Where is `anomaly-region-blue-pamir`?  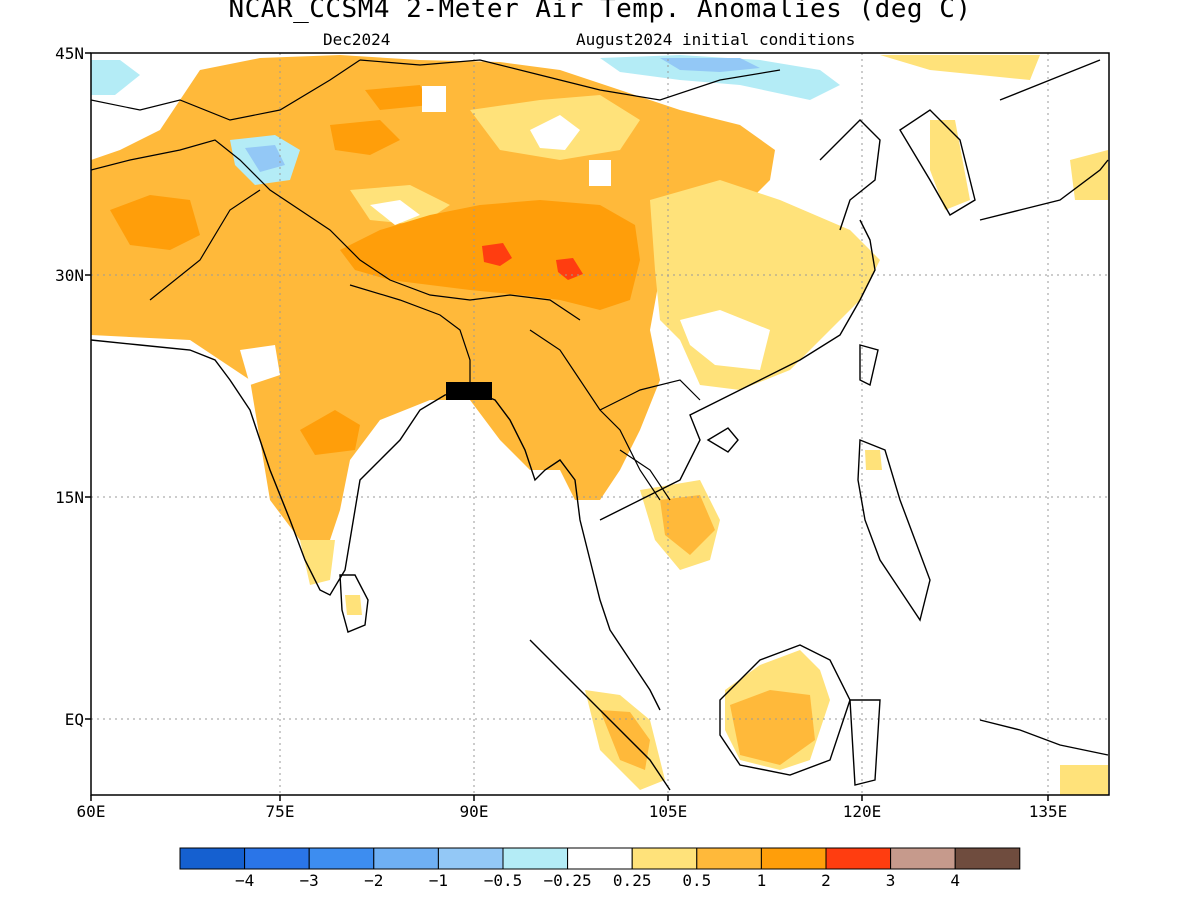 anomaly-region-blue-pamir is located at coordinates (265, 158).